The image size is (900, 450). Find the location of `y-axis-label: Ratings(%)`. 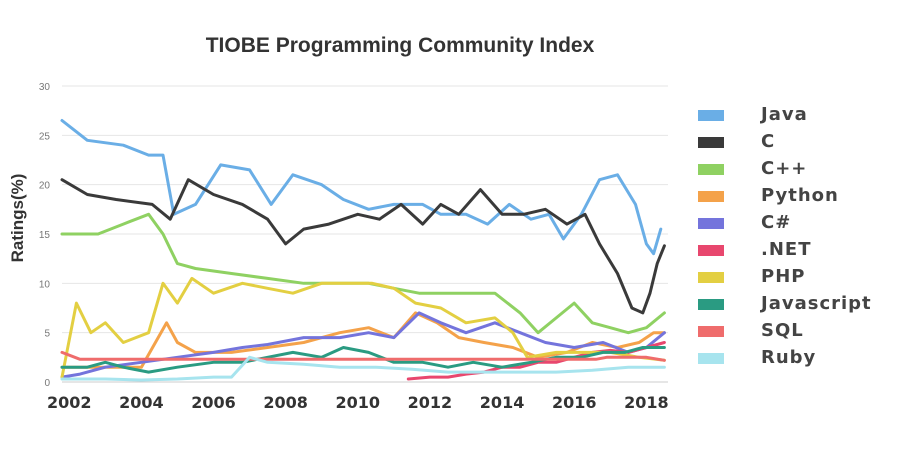

y-axis-label: Ratings(%) is located at coordinates (17, 218).